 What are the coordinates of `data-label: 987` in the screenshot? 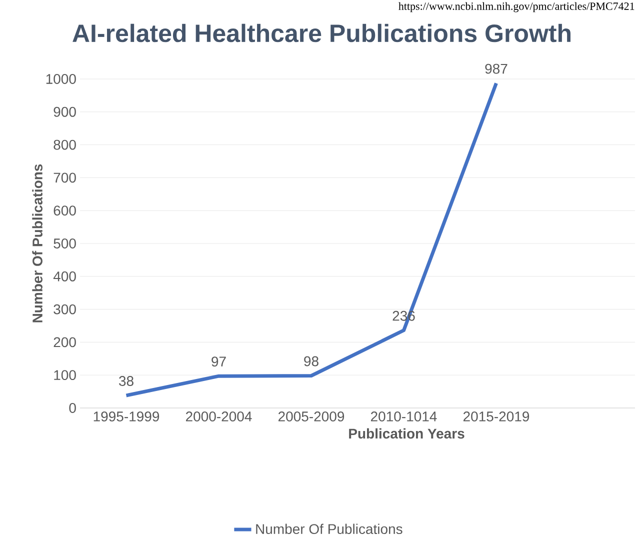 It's located at (496, 69).